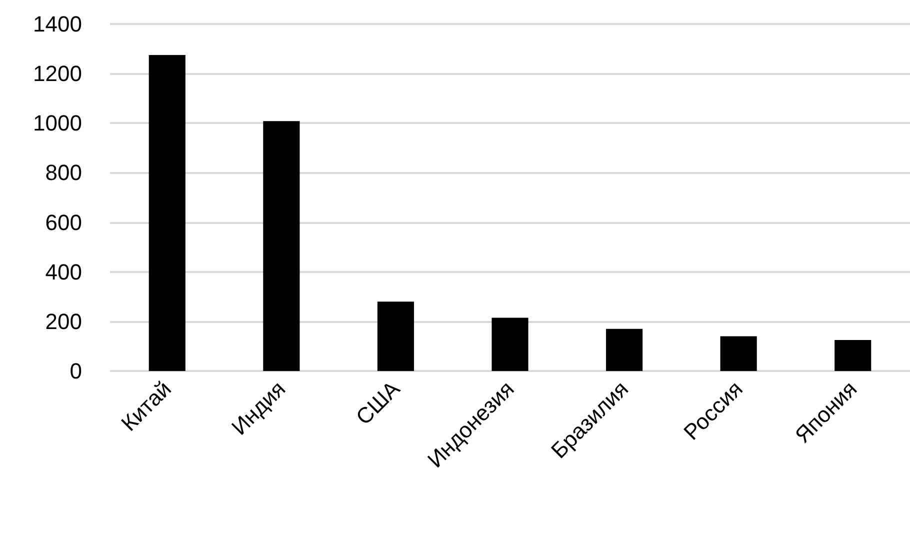 The width and height of the screenshot is (910, 540). I want to click on y-tick-label: 1000, so click(57, 123).